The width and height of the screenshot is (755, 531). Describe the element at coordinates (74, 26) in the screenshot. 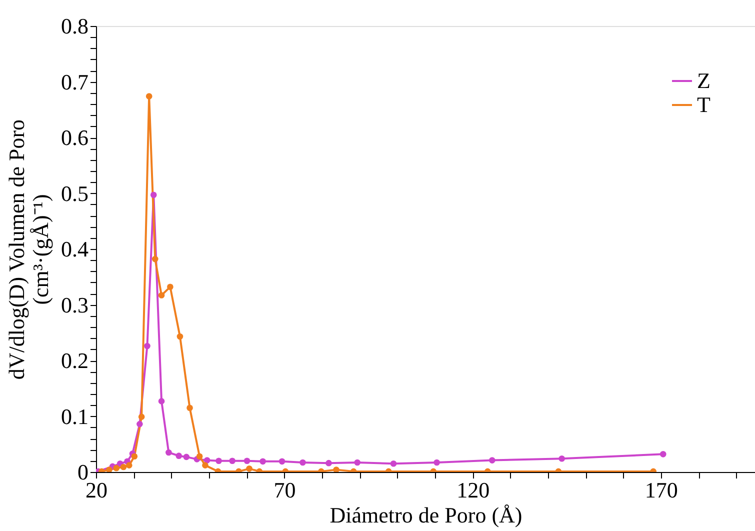

I see `y-tick-label: 0.8` at that location.